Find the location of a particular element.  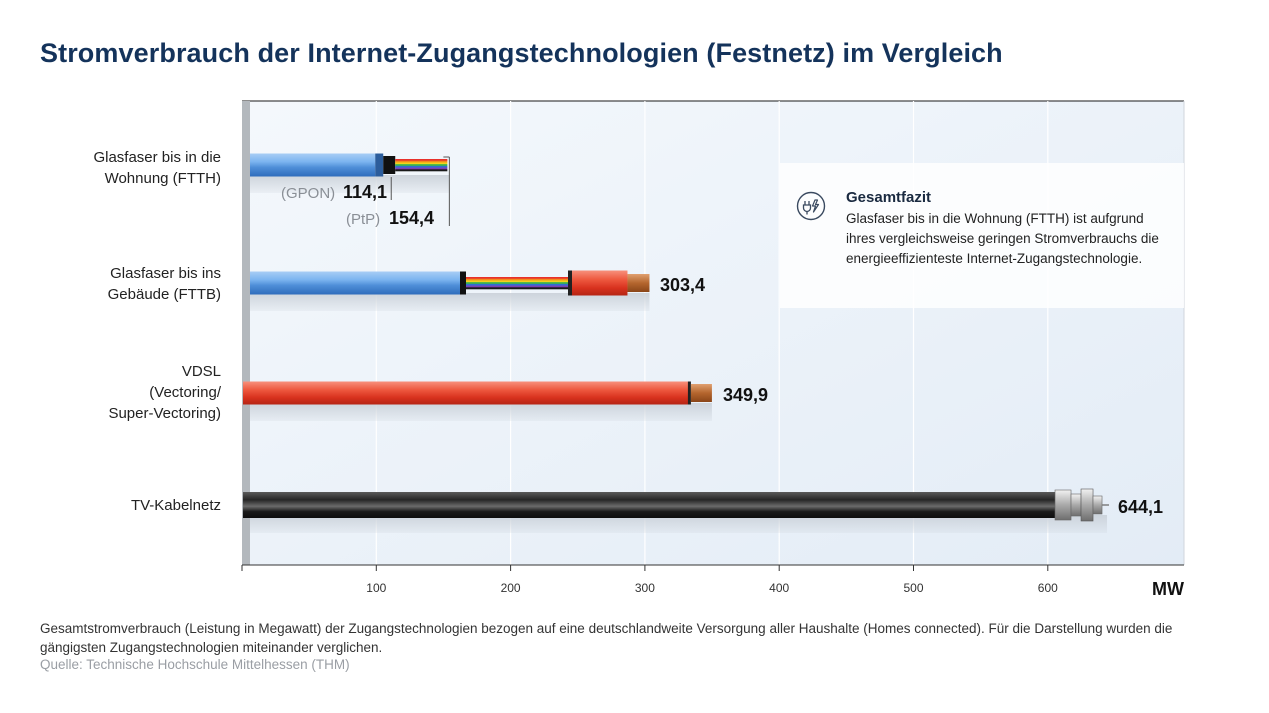

category-label-fttb: Glasfaser bis ins Gebäude (FTTB) is located at coordinates (164, 284).